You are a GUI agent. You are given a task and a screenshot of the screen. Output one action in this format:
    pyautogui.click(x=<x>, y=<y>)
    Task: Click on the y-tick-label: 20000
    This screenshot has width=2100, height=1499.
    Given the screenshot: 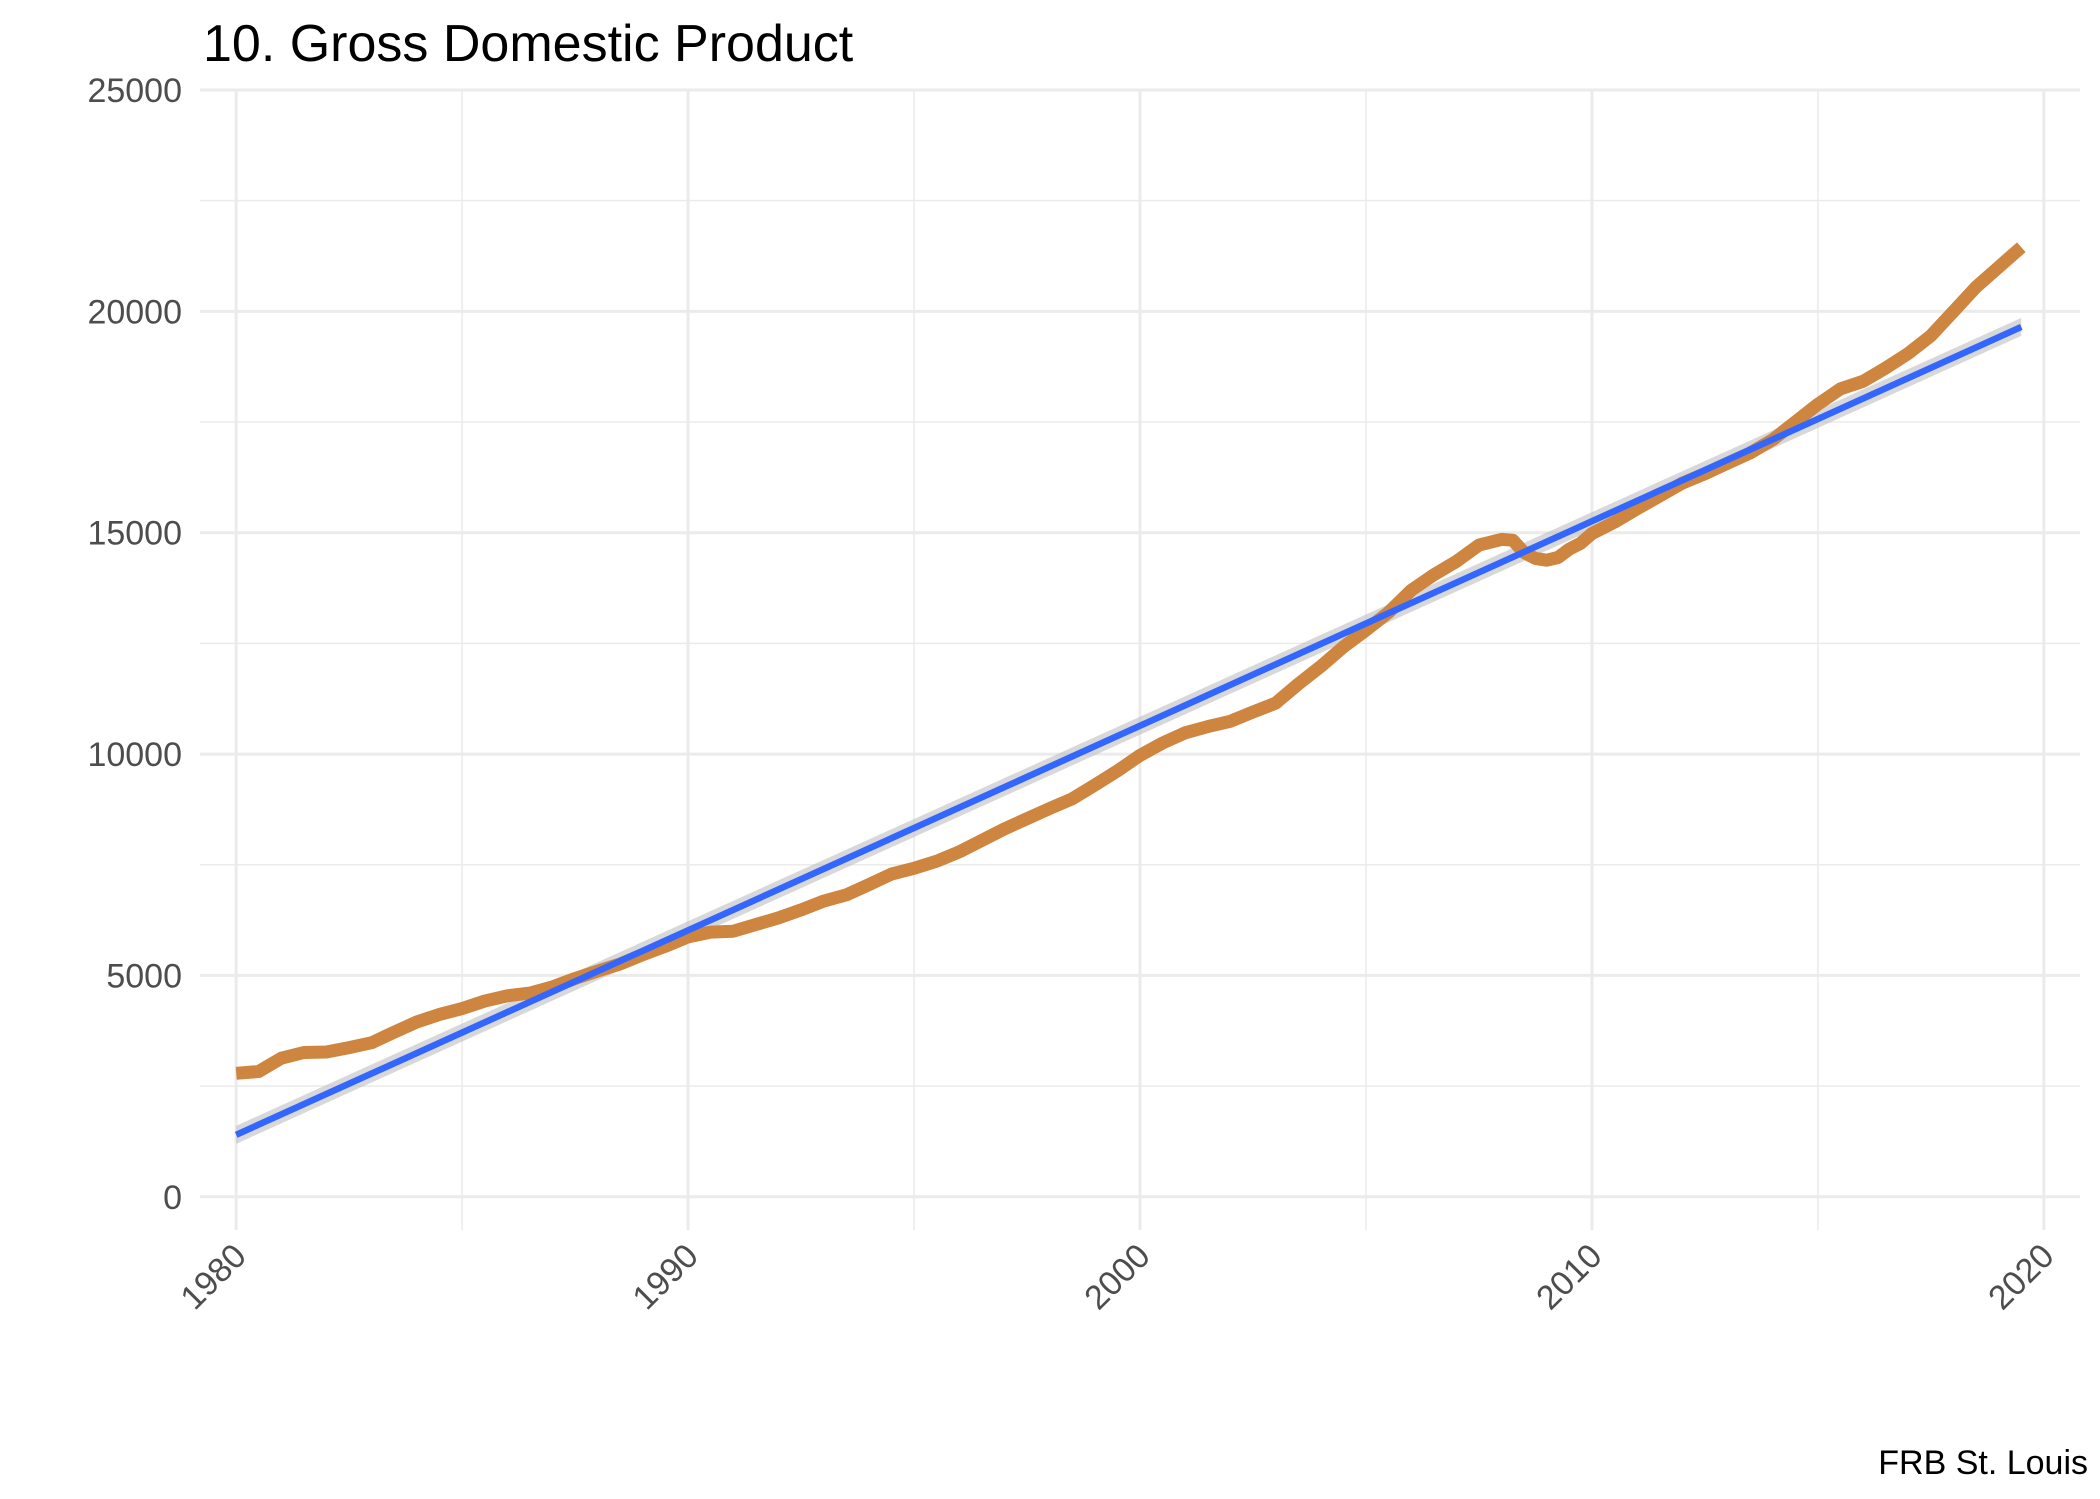 What is the action you would take?
    pyautogui.click(x=134, y=312)
    